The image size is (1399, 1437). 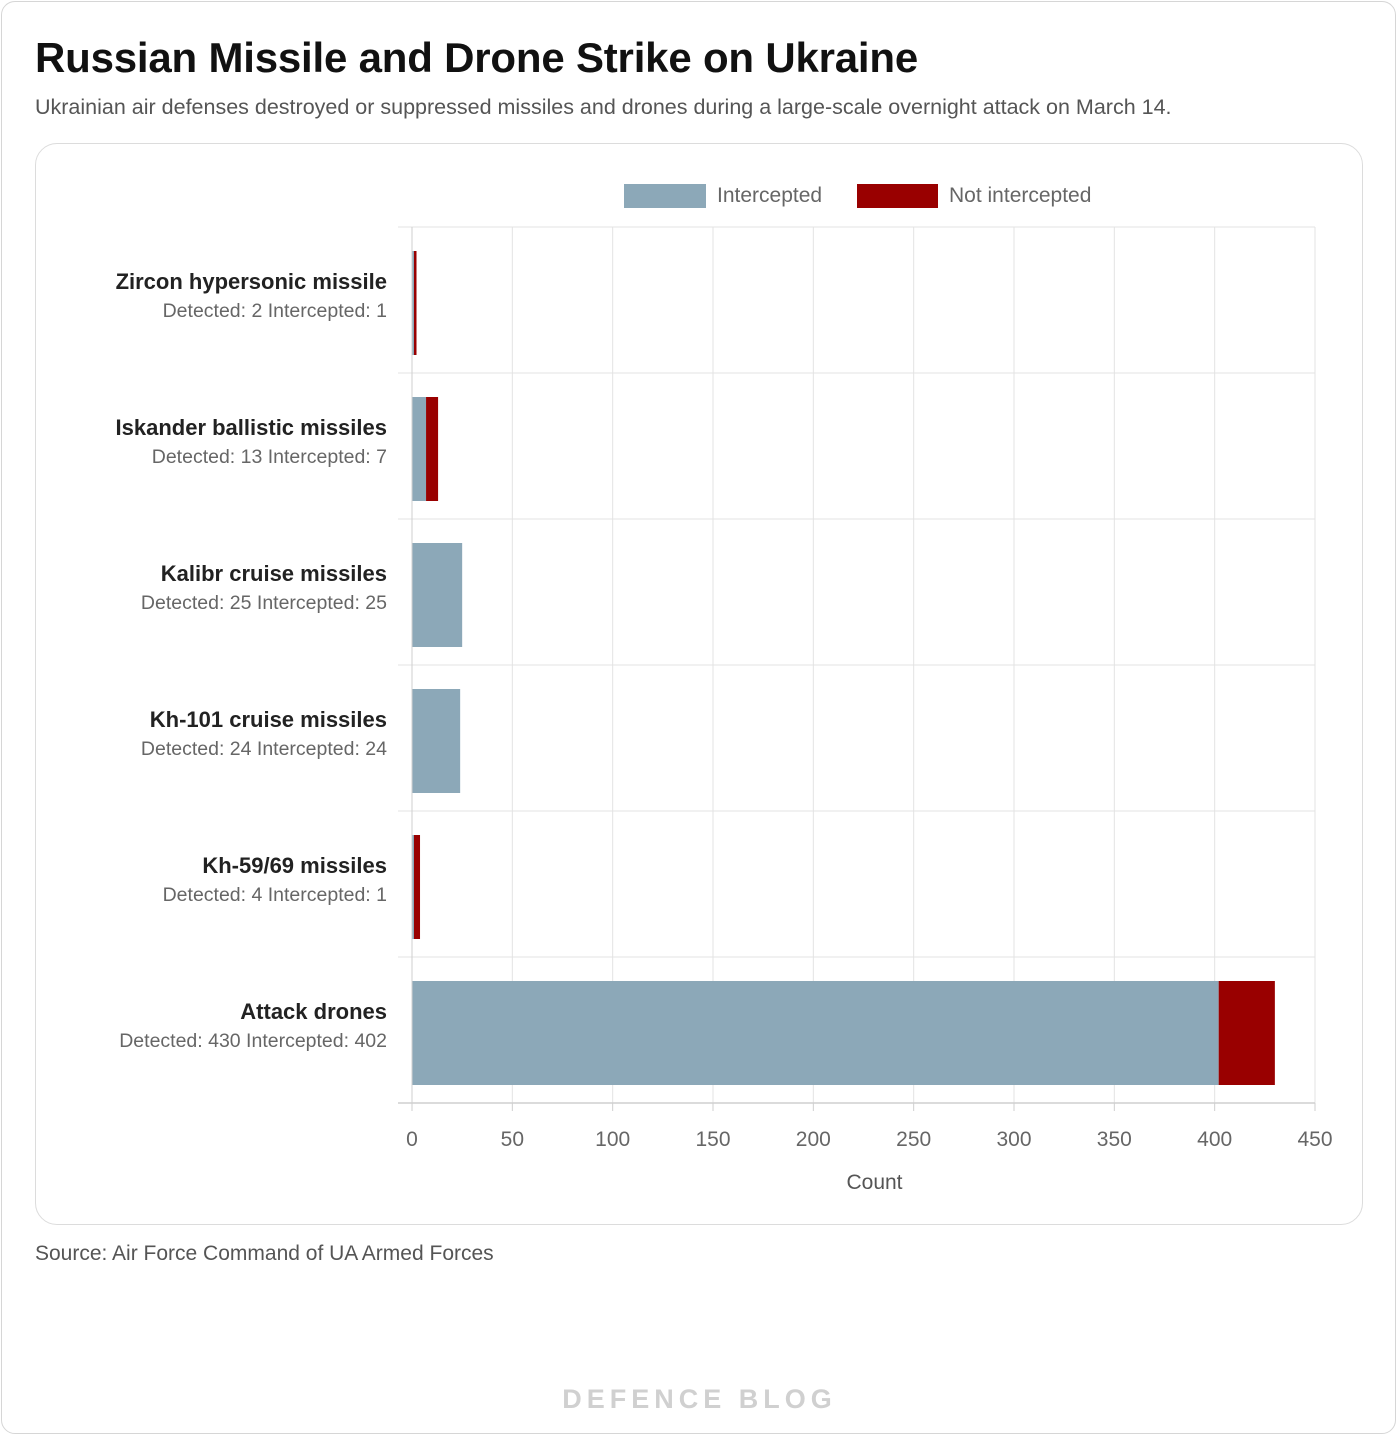 I want to click on category-detail: Detected: 13 Intercepted: 7, so click(x=269, y=457).